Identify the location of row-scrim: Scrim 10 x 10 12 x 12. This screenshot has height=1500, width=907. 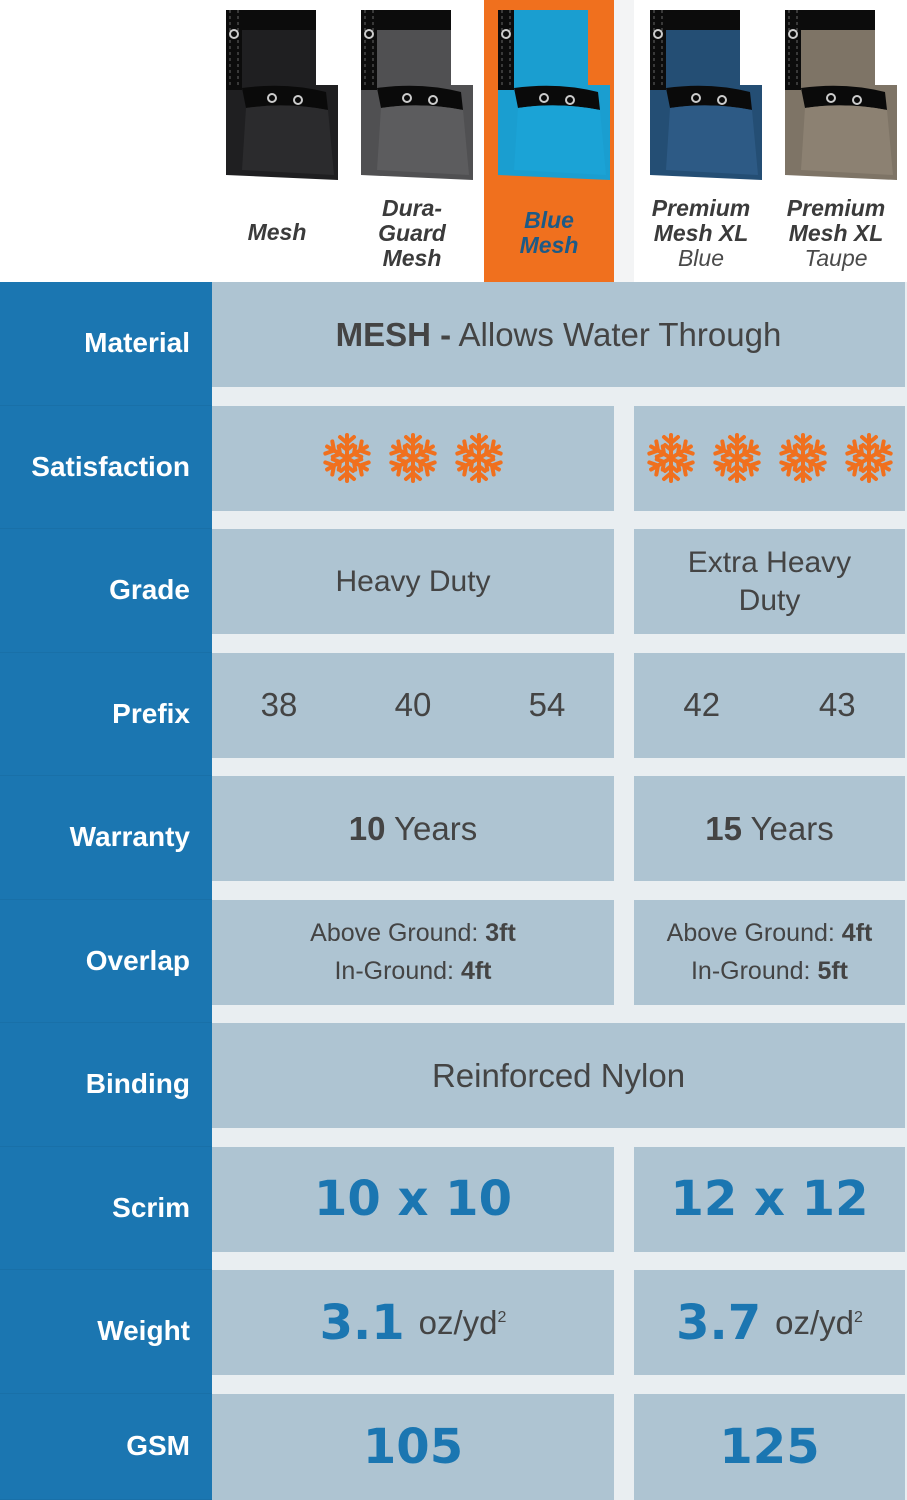
(453, 1208).